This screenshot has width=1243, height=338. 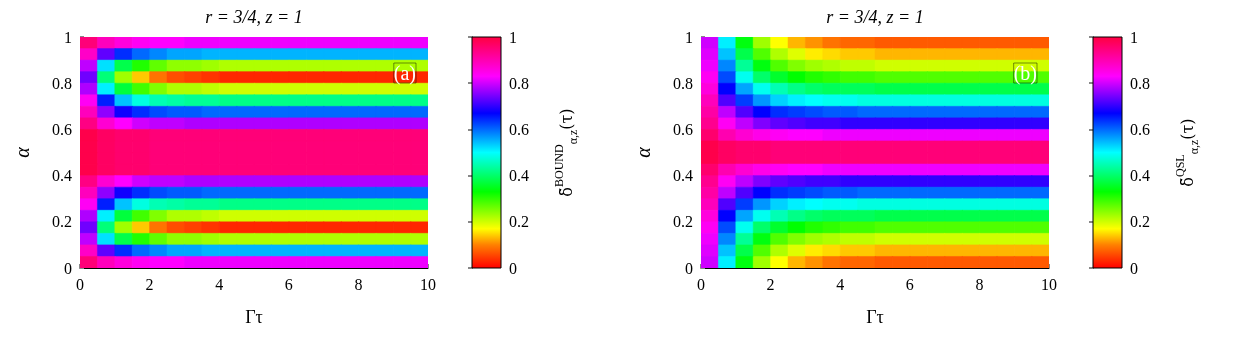 What do you see at coordinates (1025, 73) in the screenshot?
I see `annotation: (b)` at bounding box center [1025, 73].